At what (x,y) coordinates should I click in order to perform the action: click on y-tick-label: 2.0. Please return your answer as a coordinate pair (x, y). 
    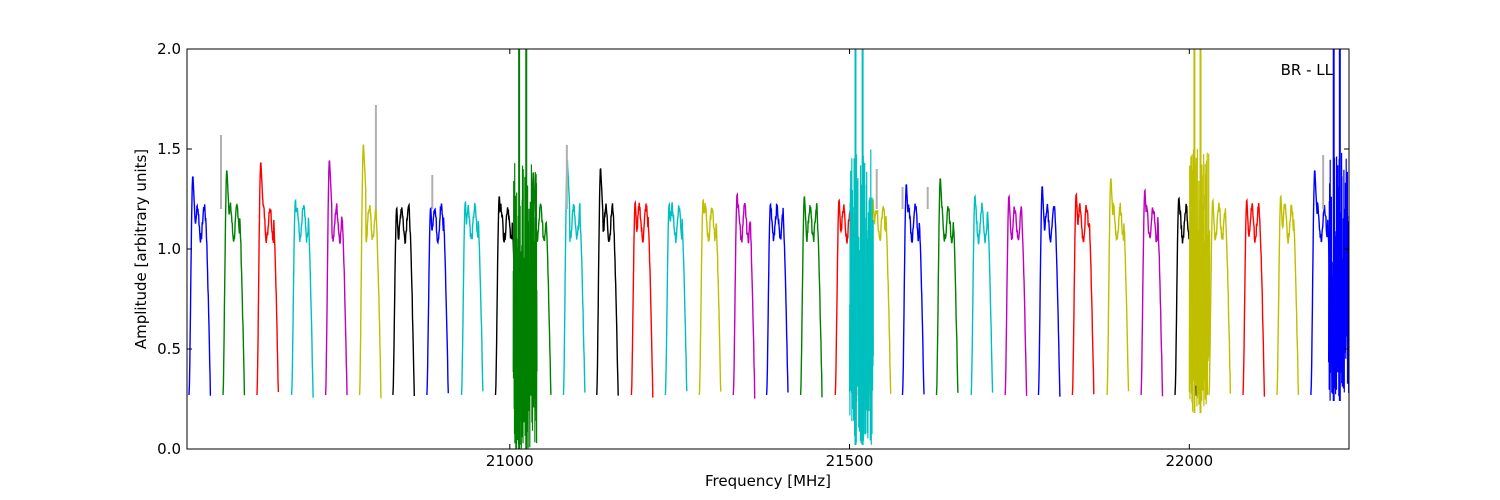
    Looking at the image, I should click on (169, 49).